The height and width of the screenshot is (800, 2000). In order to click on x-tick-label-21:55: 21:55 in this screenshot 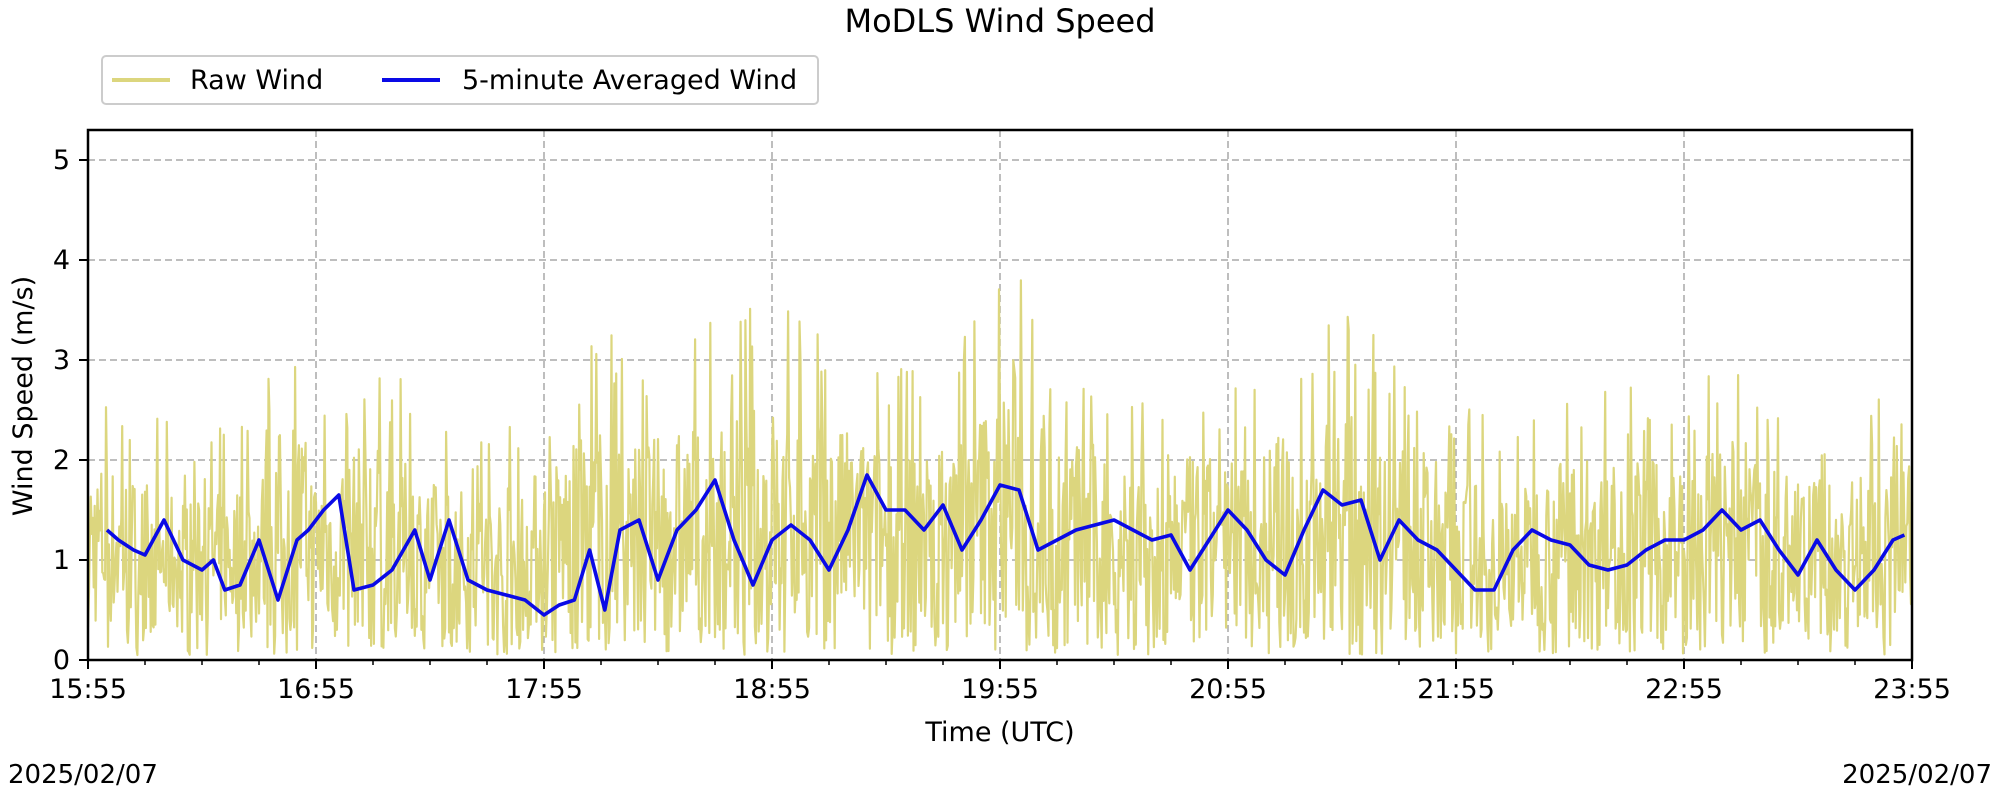, I will do `click(1456, 689)`.